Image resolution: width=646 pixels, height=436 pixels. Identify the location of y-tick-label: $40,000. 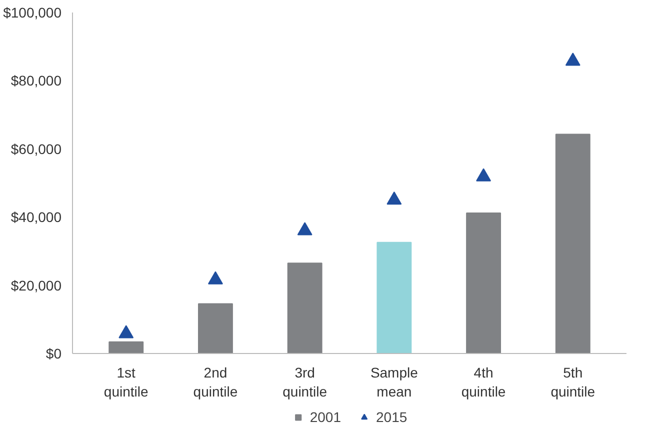
(36, 217).